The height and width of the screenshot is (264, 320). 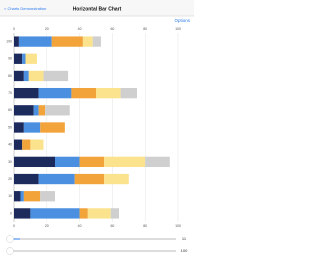 I want to click on y-tick-label: 60, so click(x=10, y=110).